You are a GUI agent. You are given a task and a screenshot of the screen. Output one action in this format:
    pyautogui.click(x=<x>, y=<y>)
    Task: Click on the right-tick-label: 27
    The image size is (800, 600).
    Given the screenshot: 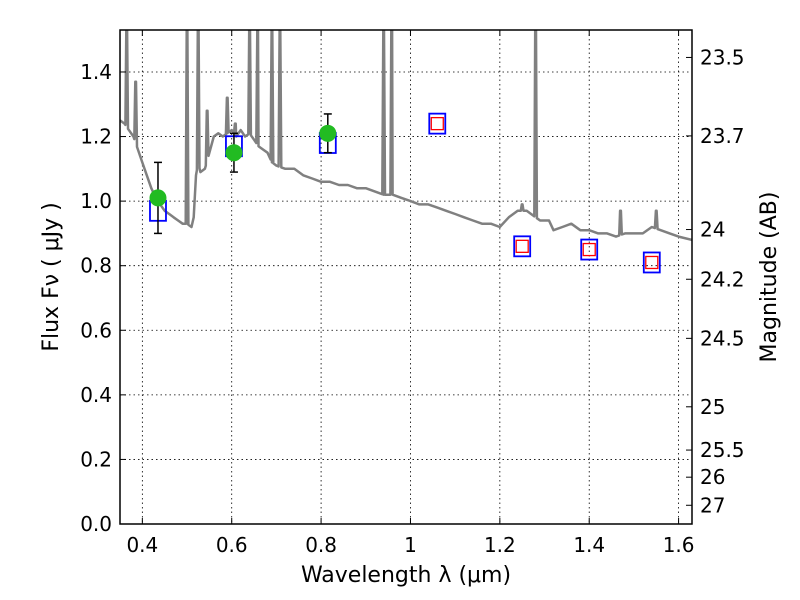 What is the action you would take?
    pyautogui.click(x=712, y=505)
    